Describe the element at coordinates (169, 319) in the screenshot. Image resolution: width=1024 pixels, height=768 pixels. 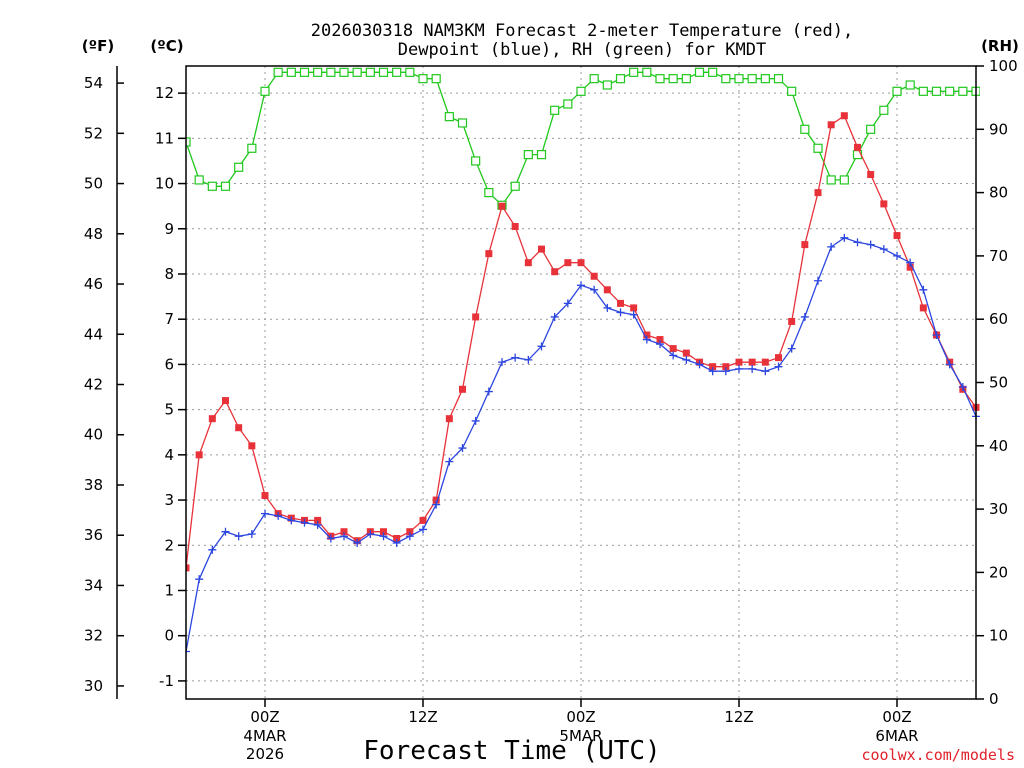
I see `celsius-tick-label: 7` at that location.